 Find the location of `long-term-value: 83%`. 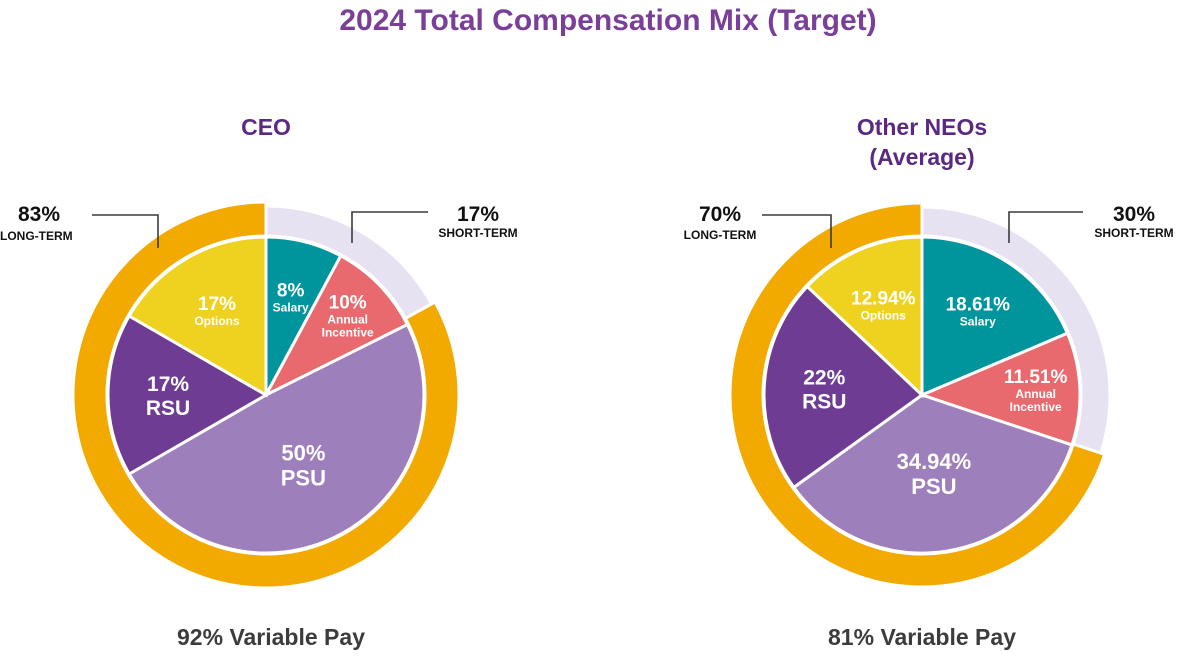

long-term-value: 83% is located at coordinates (39, 214).